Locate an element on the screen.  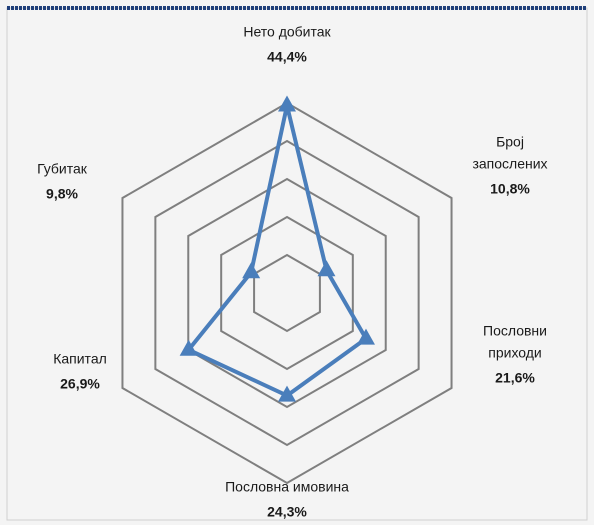
category-label: Нето добитак is located at coordinates (287, 32).